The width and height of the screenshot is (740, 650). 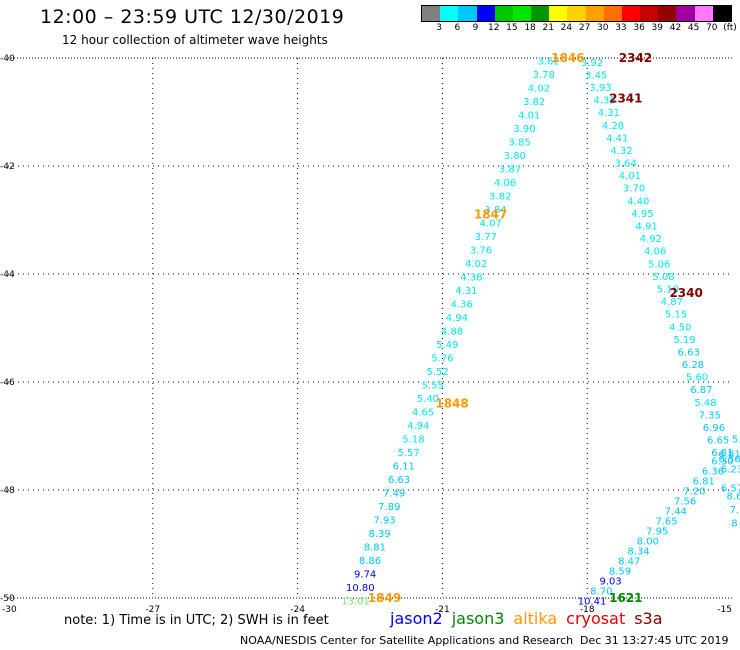 I want to click on longitude-tick-label: -30, so click(x=9, y=610).